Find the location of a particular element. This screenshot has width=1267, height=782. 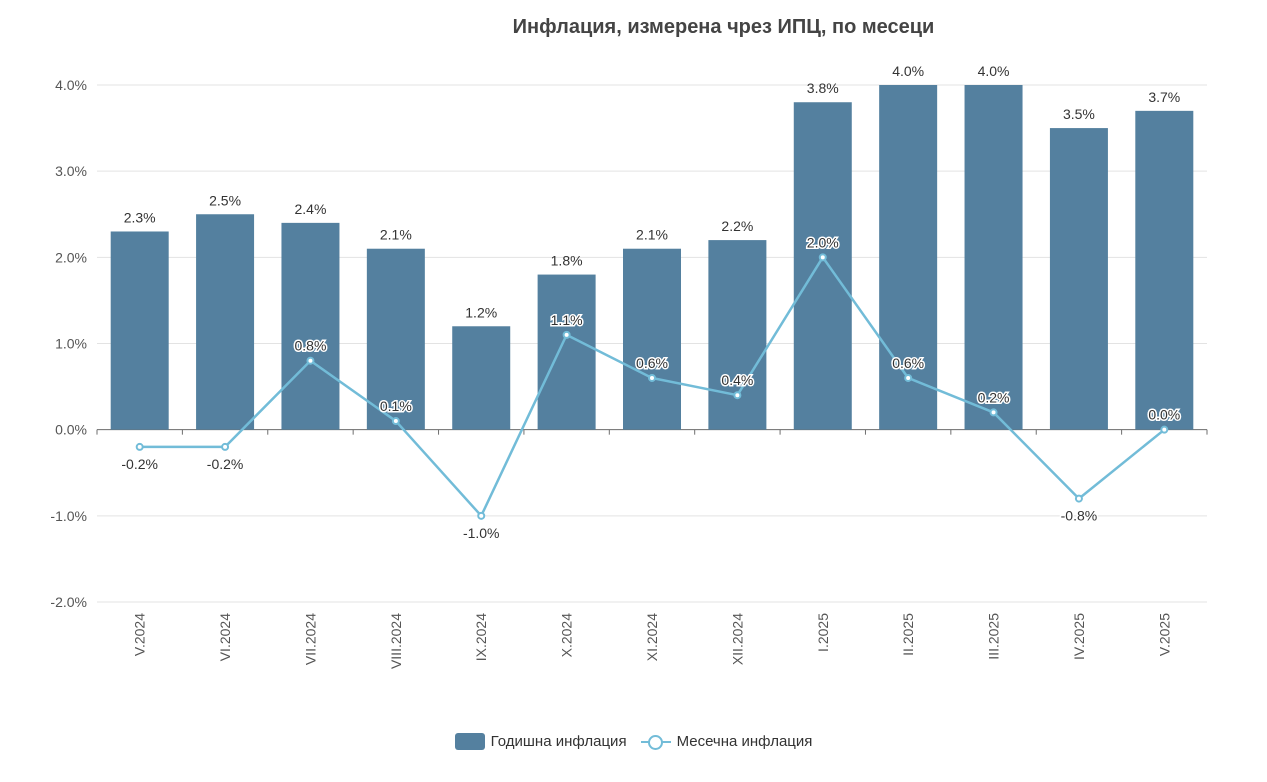

line-data-label: 0.1% is located at coordinates (396, 406).